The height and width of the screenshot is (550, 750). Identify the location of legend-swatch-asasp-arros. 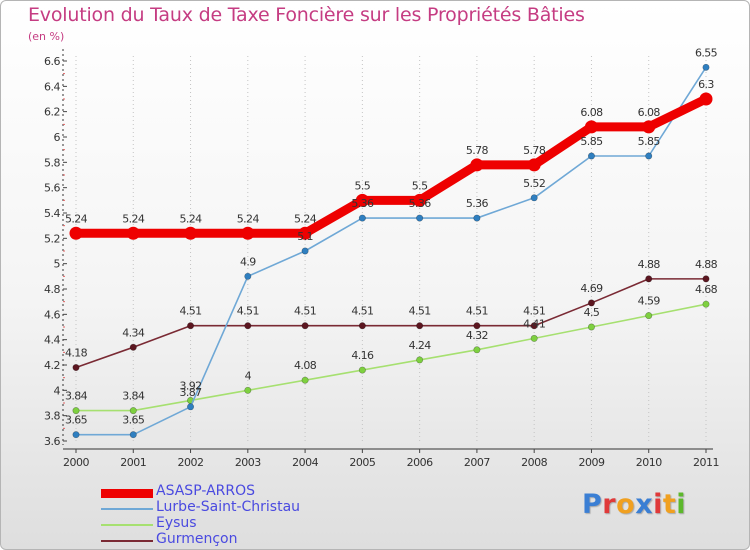
(127, 493).